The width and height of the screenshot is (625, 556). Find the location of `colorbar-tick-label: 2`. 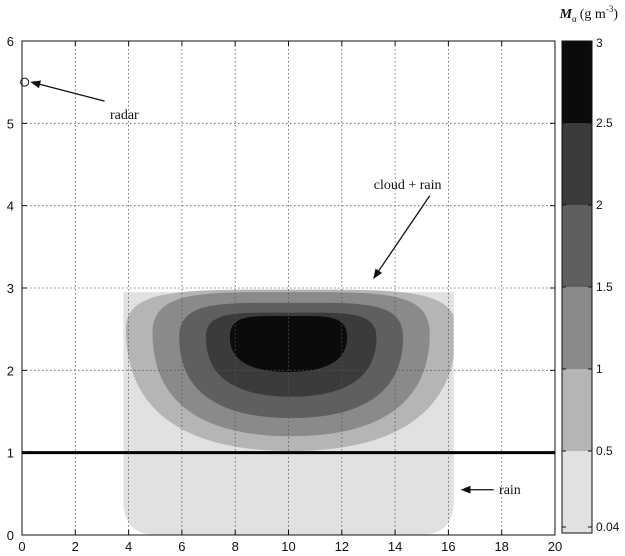

colorbar-tick-label: 2 is located at coordinates (599, 205).